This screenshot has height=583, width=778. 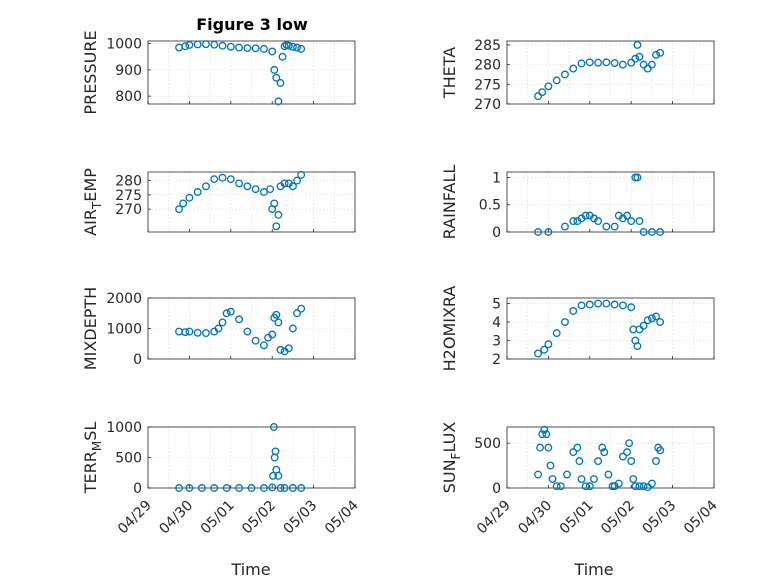 What do you see at coordinates (92, 458) in the screenshot?
I see `y-axis-label: TERRMSL` at bounding box center [92, 458].